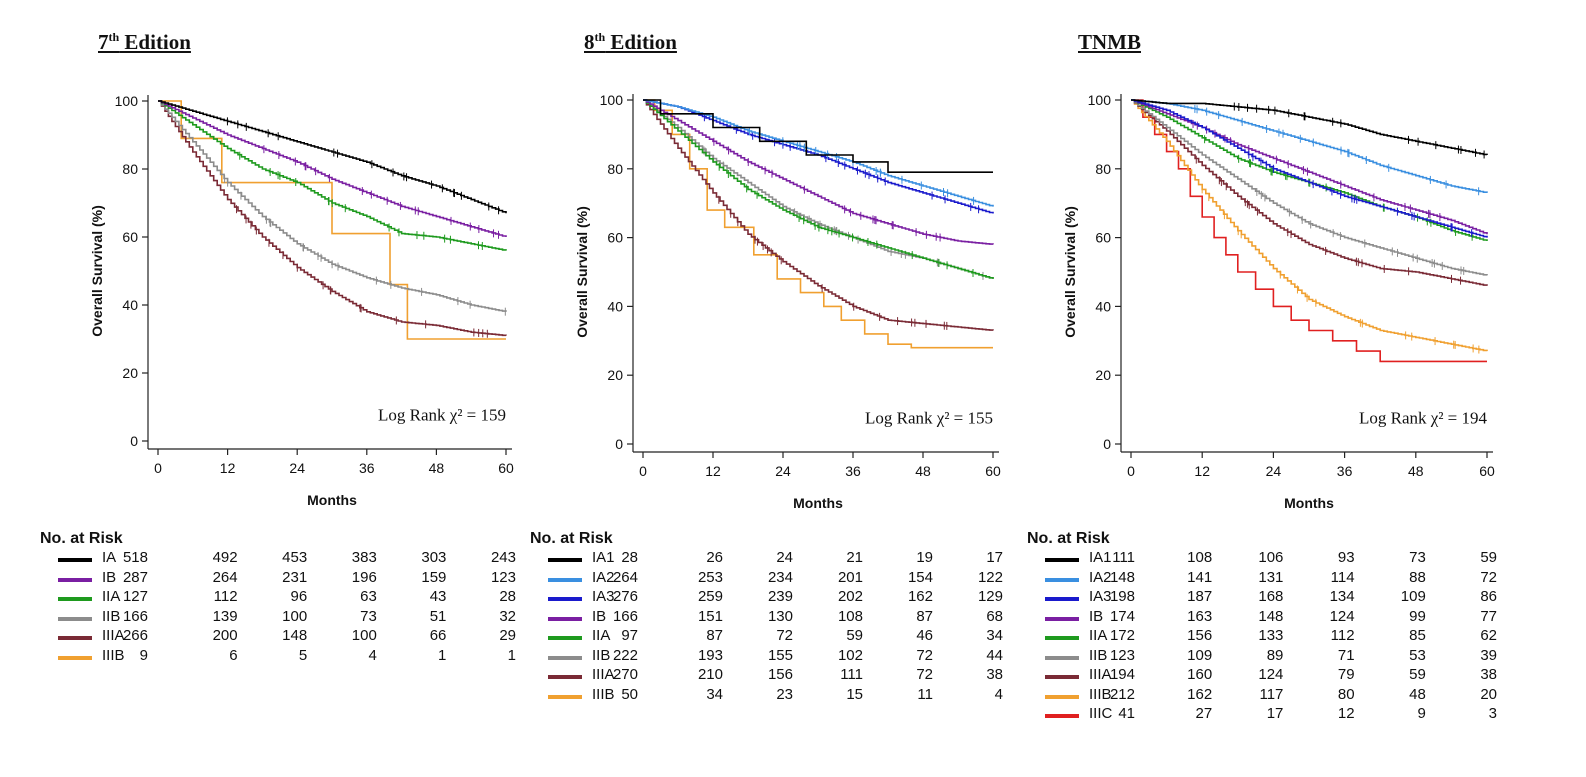 The width and height of the screenshot is (1586, 777). What do you see at coordinates (925, 694) in the screenshot?
I see `risk-count: 11` at bounding box center [925, 694].